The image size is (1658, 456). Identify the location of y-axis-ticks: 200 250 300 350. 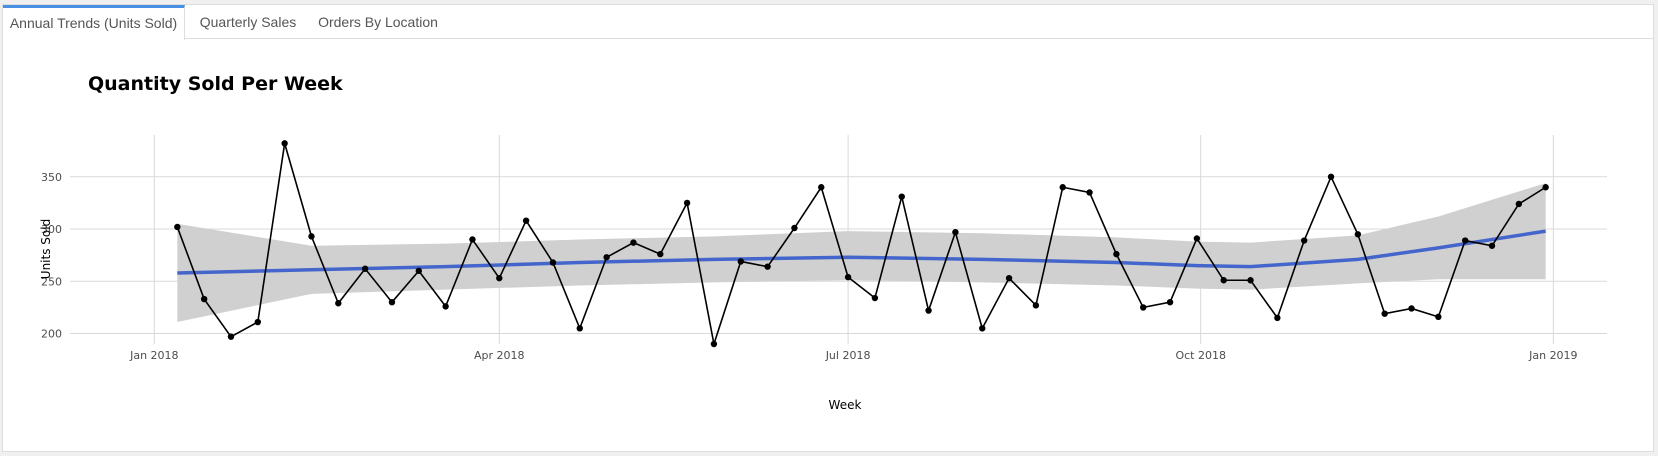
(51, 256).